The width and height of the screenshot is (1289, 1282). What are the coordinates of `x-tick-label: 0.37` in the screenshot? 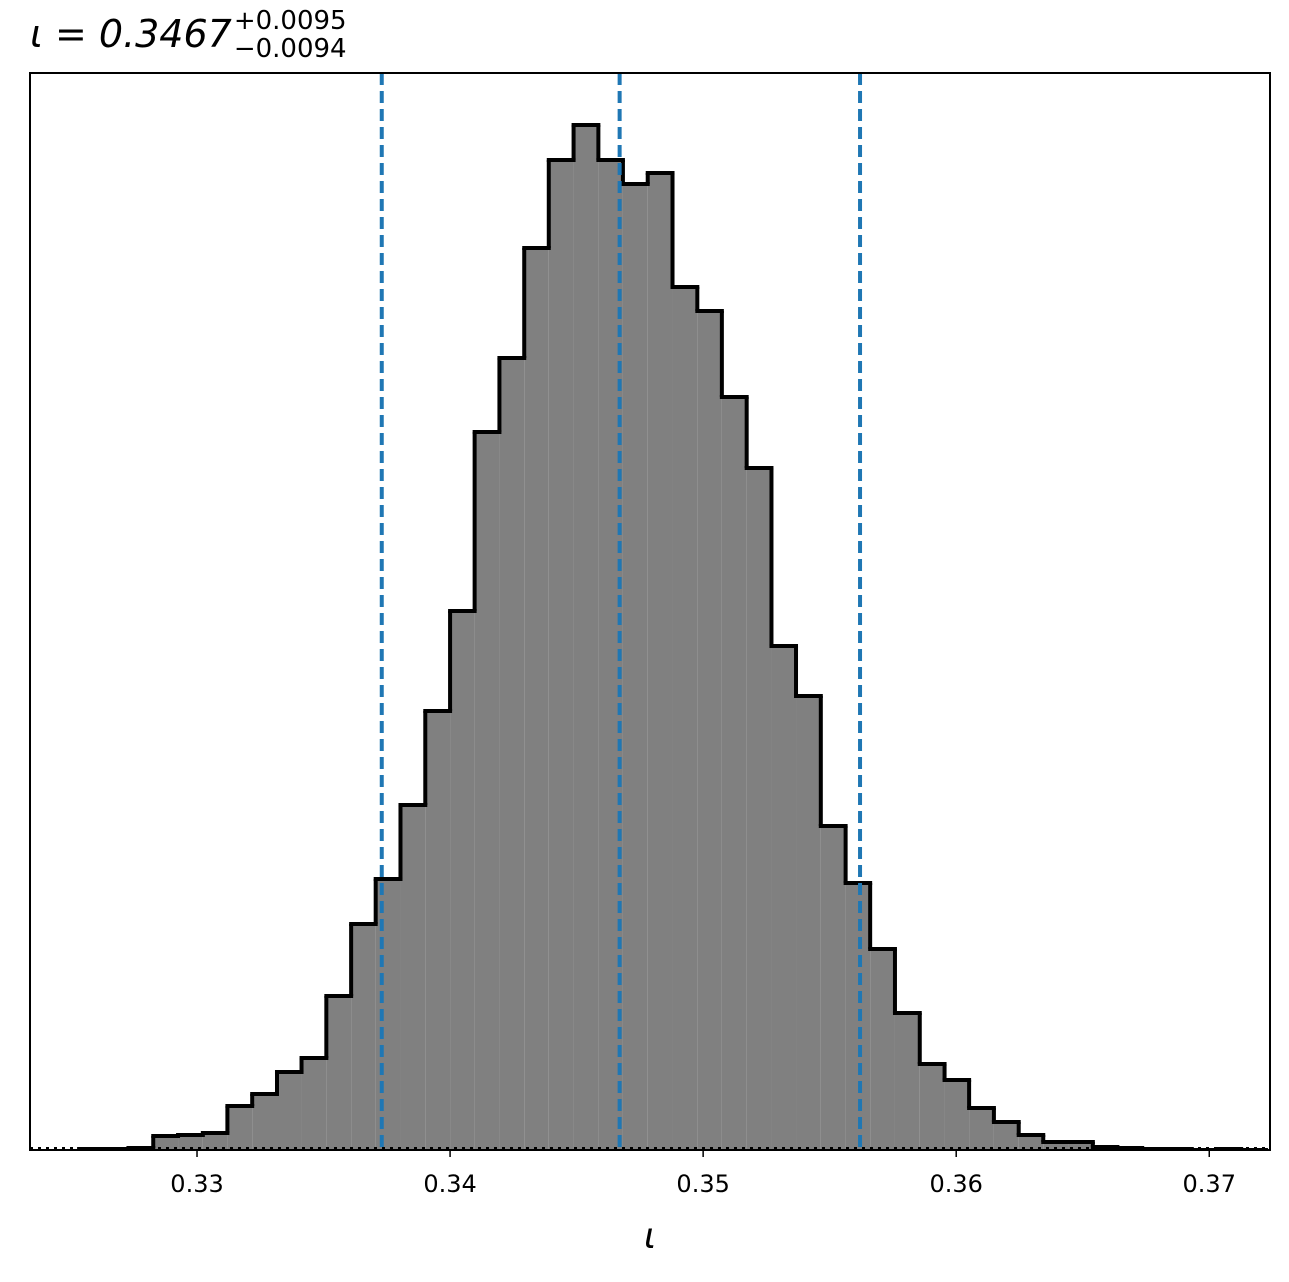 It's located at (1209, 1184).